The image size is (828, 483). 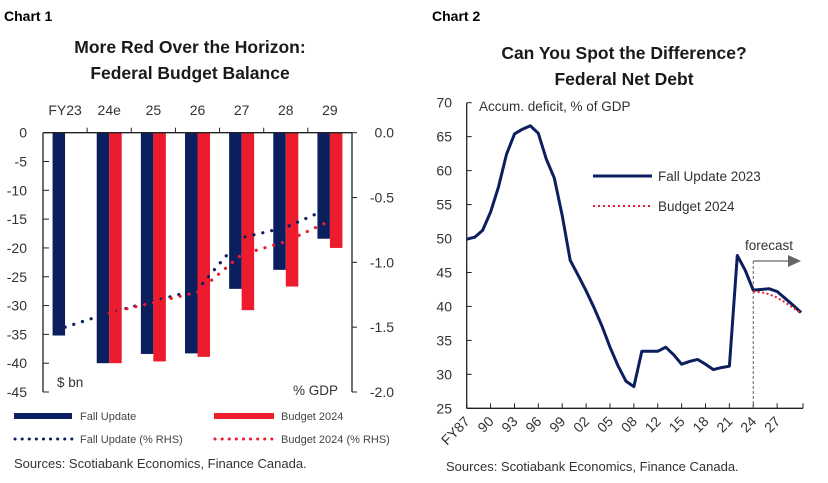 What do you see at coordinates (581, 424) in the screenshot?
I see `x-tick-label: 02` at bounding box center [581, 424].